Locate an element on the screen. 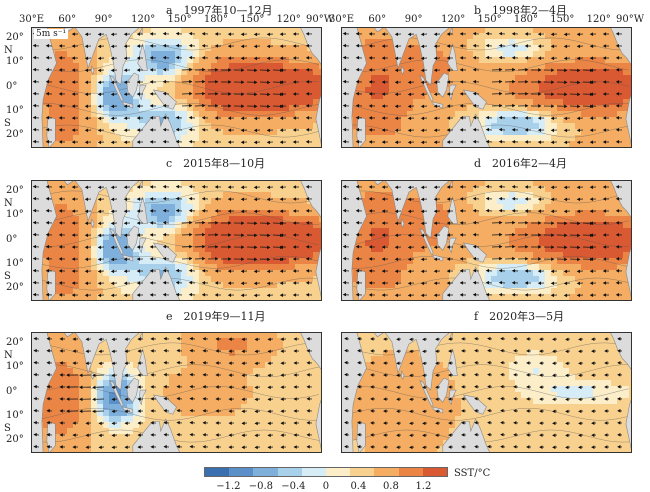  map-panel-a: 5m s⁻¹ is located at coordinates (178, 90).